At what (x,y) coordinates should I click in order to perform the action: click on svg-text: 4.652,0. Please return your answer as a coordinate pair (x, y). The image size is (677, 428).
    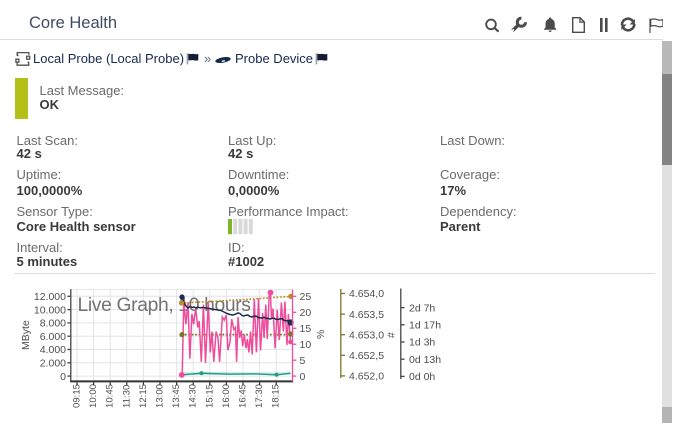
    Looking at the image, I should click on (366, 377).